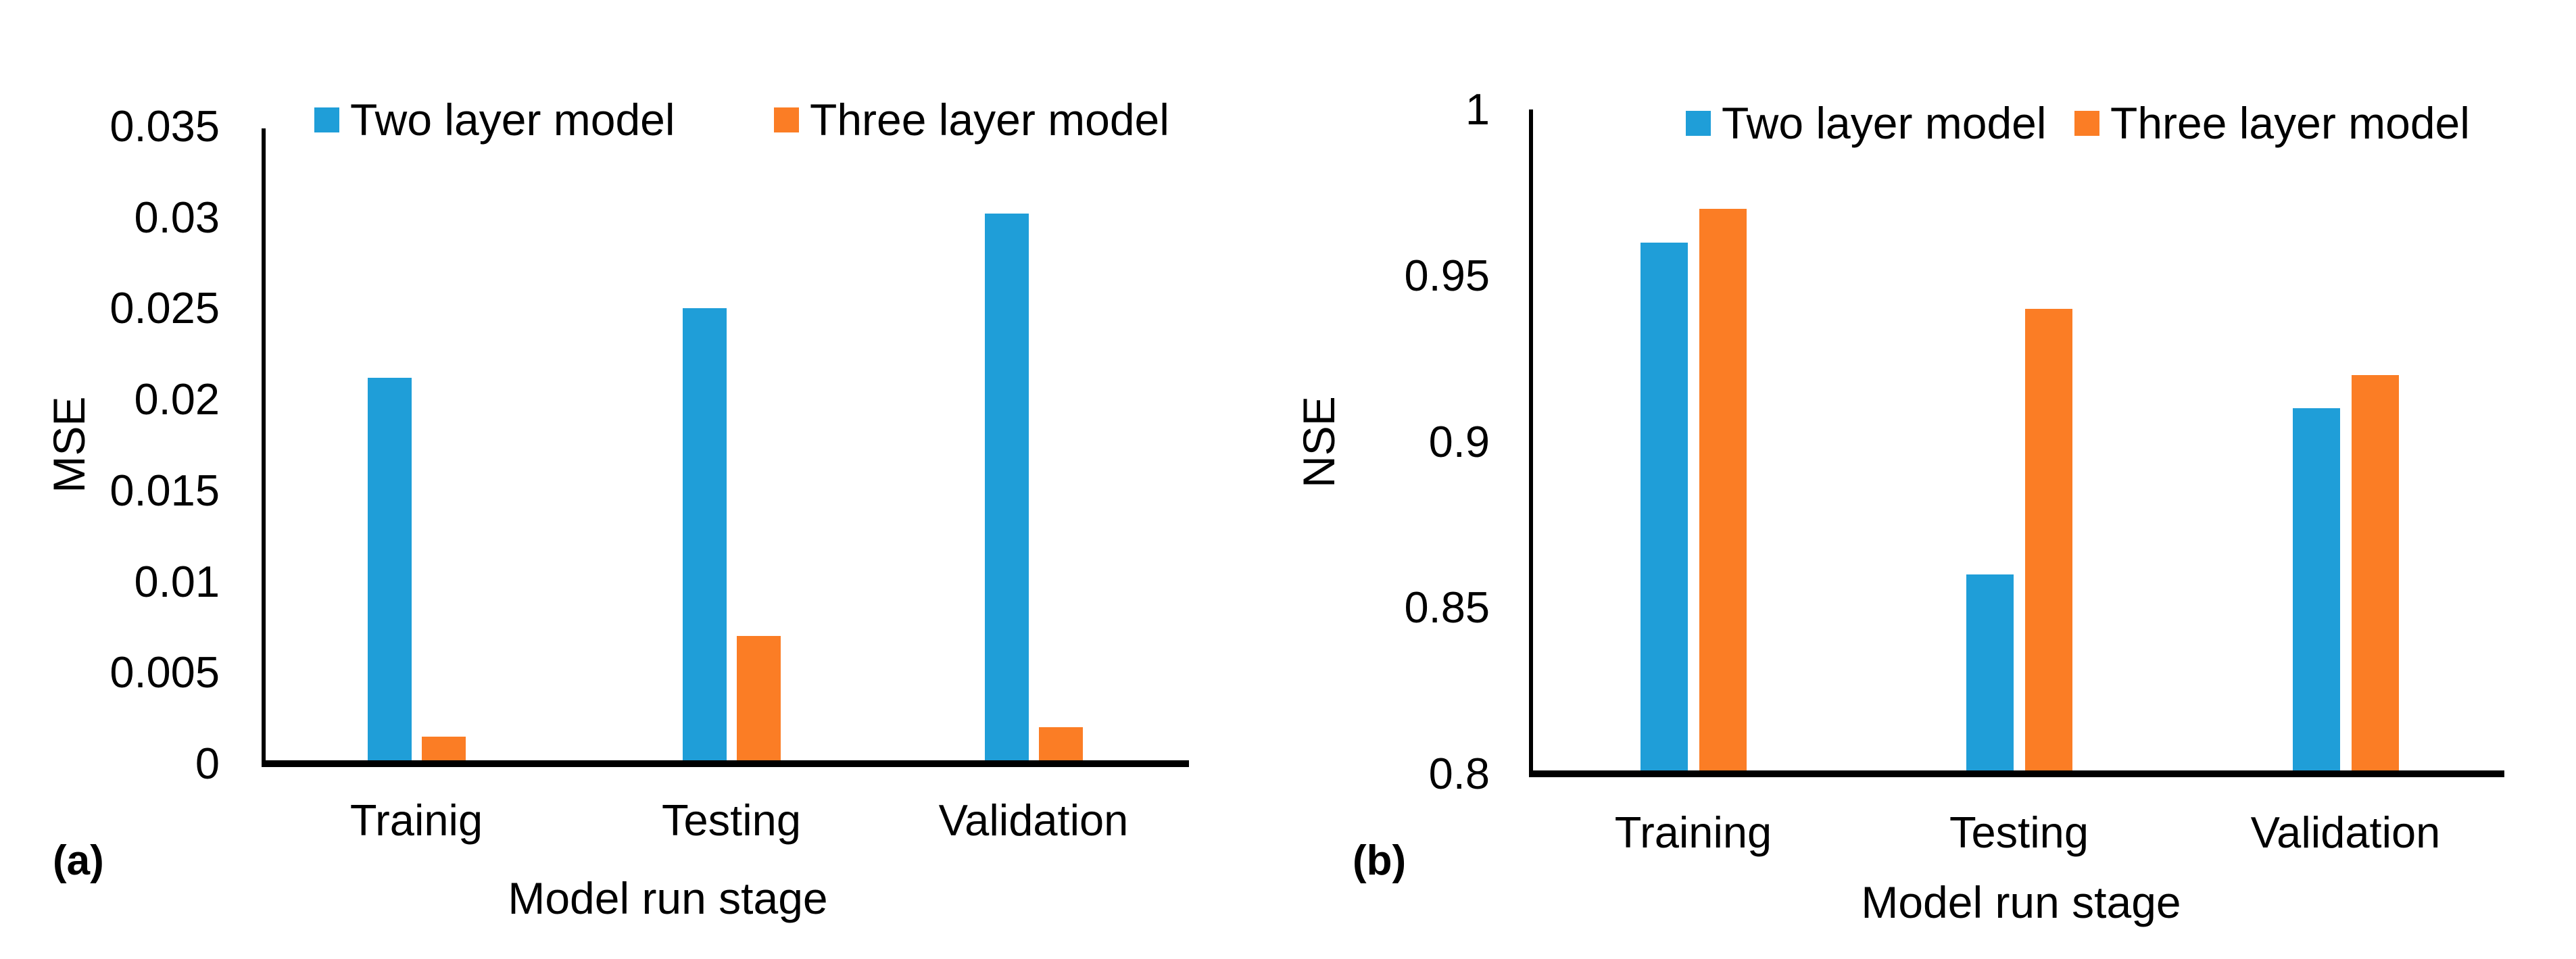 This screenshot has width=2576, height=959. I want to click on y-tick-label: 0, so click(208, 763).